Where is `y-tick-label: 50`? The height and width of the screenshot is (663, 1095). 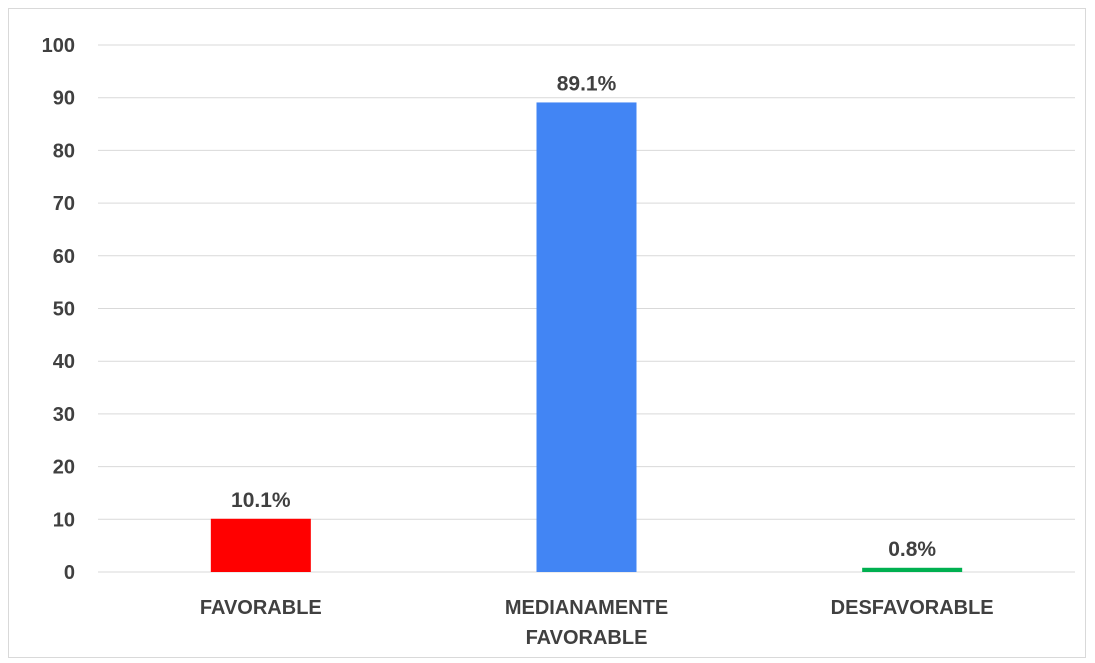 y-tick-label: 50 is located at coordinates (64, 310).